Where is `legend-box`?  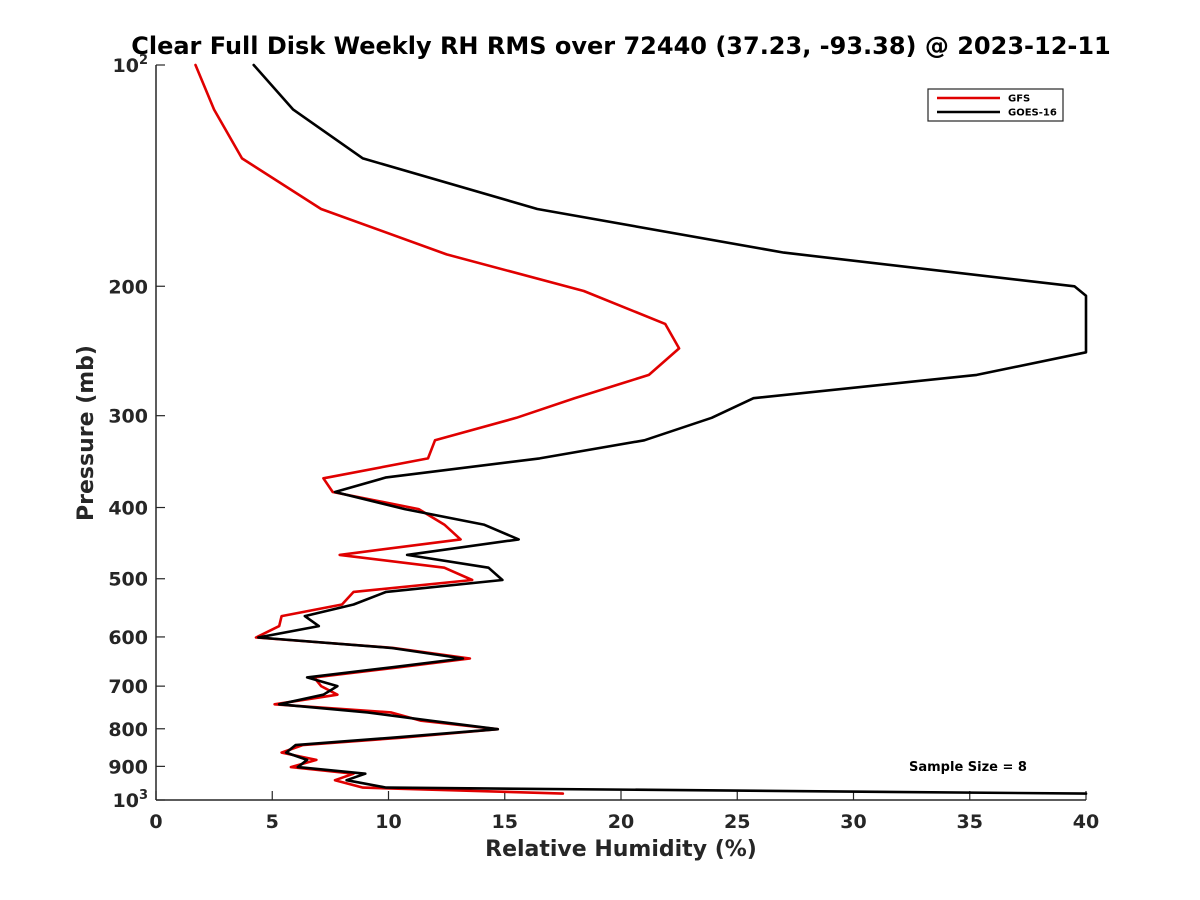
legend-box is located at coordinates (995, 105).